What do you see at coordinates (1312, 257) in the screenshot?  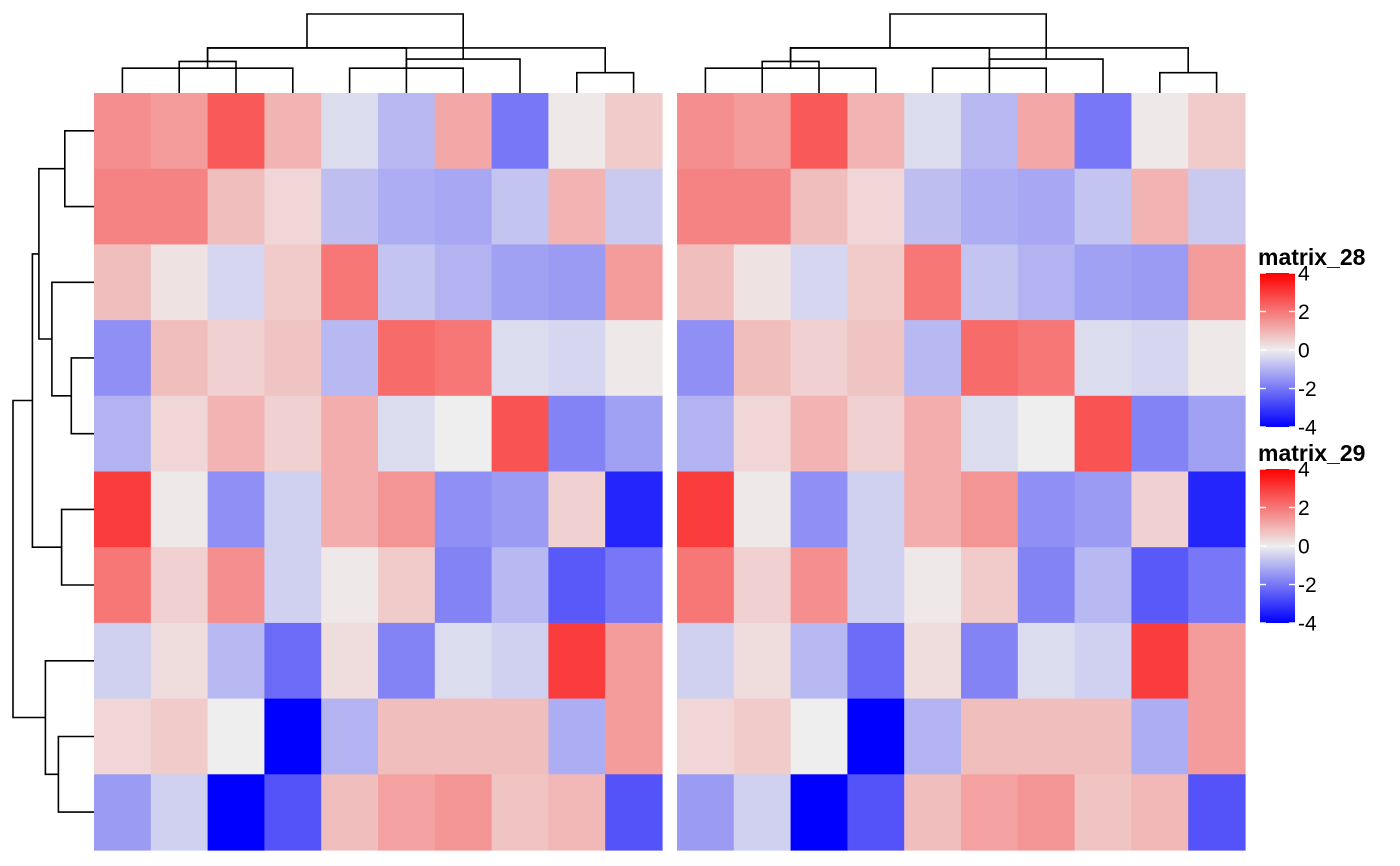 I see `legend-title: matrix_28` at bounding box center [1312, 257].